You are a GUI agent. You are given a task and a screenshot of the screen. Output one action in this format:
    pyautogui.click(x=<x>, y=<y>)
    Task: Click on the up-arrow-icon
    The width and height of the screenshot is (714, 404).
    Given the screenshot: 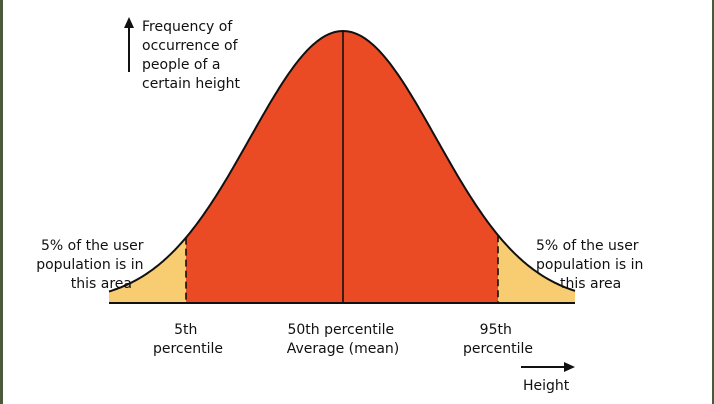 What is the action you would take?
    pyautogui.click(x=129, y=22)
    